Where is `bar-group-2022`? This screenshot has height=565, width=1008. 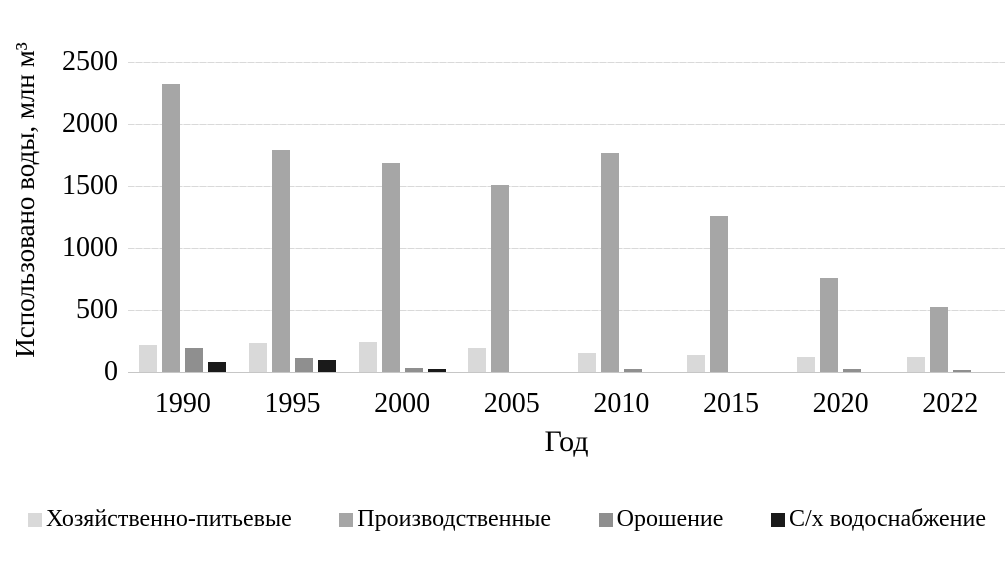 bar-group-2022 is located at coordinates (950, 339).